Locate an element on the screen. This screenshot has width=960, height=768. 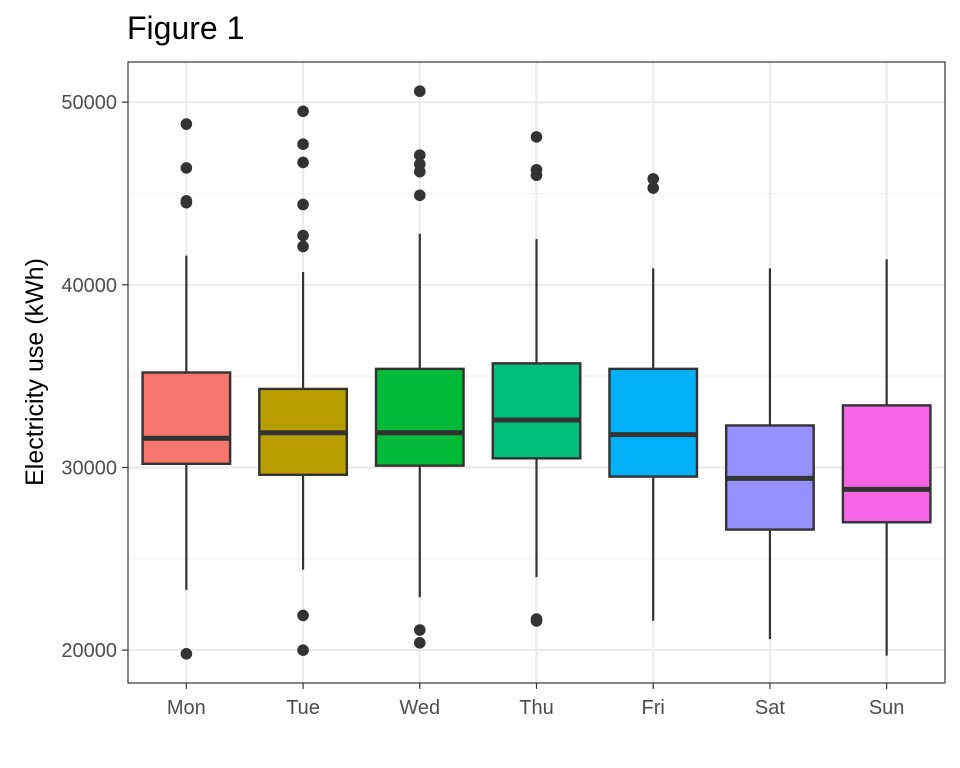
y-tick-label: 30000 is located at coordinates (89, 468).